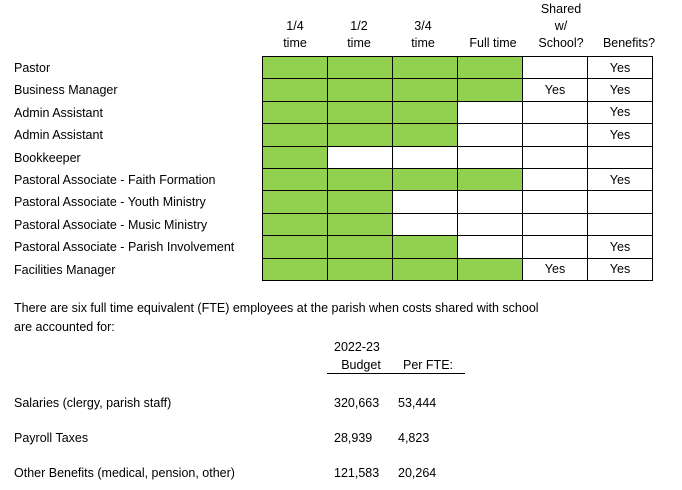 The width and height of the screenshot is (682, 490). I want to click on header-line2: 3/4, so click(423, 26).